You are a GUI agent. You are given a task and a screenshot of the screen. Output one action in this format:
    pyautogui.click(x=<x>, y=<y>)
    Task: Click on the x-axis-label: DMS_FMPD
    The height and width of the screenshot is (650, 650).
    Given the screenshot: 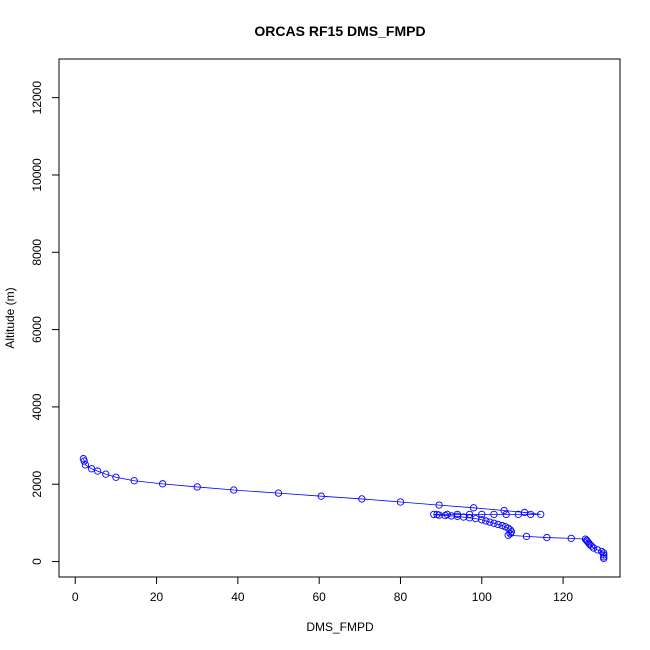 What is the action you would take?
    pyautogui.click(x=340, y=627)
    